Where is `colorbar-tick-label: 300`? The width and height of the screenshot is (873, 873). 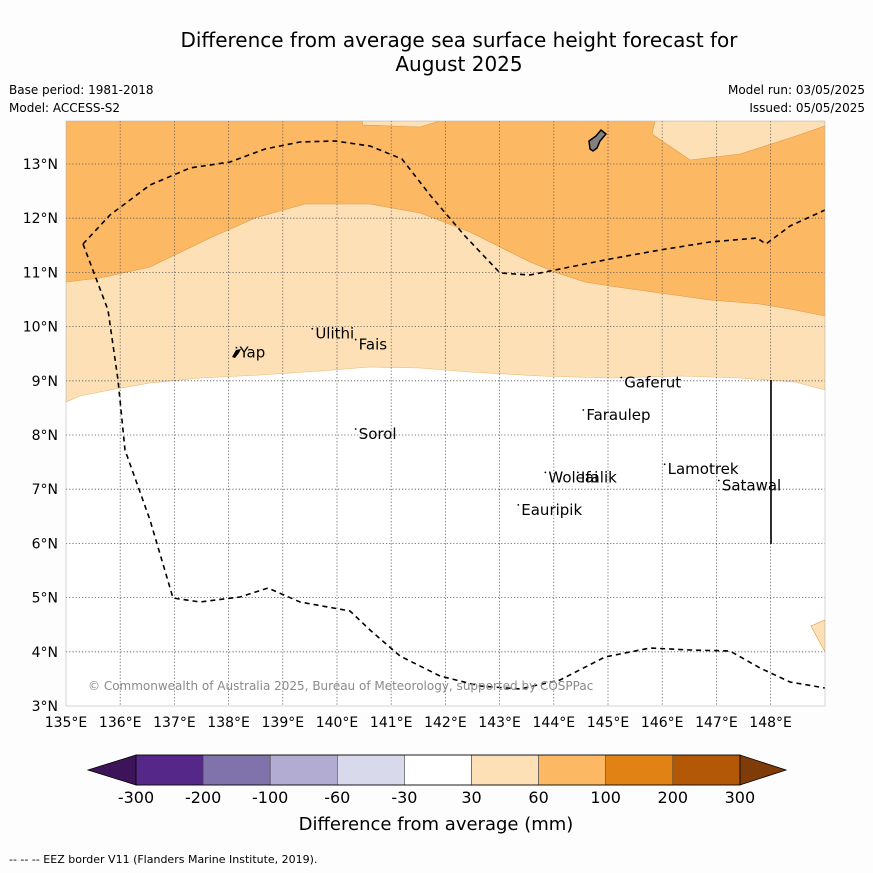 colorbar-tick-label: 300 is located at coordinates (740, 797).